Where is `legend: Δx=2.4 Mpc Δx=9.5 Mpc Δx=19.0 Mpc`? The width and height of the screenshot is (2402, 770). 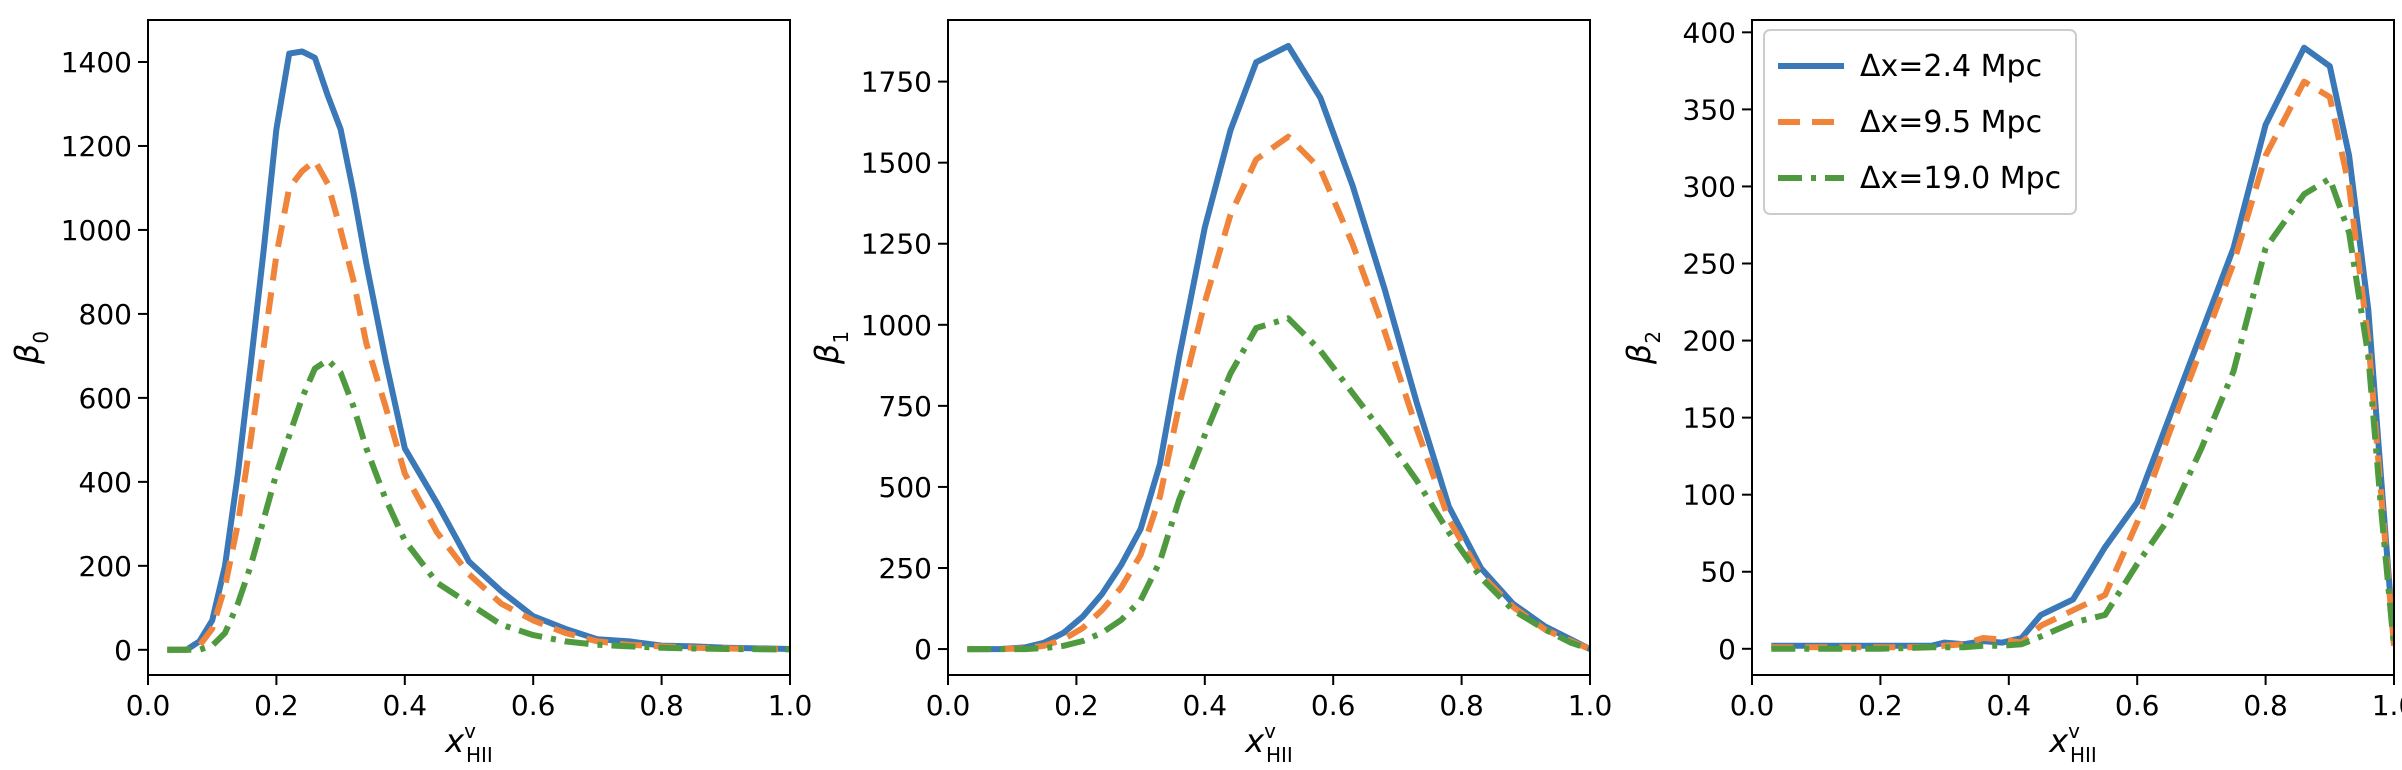 legend: Δx=2.4 Mpc Δx=9.5 Mpc Δx=19.0 Mpc is located at coordinates (1920, 122).